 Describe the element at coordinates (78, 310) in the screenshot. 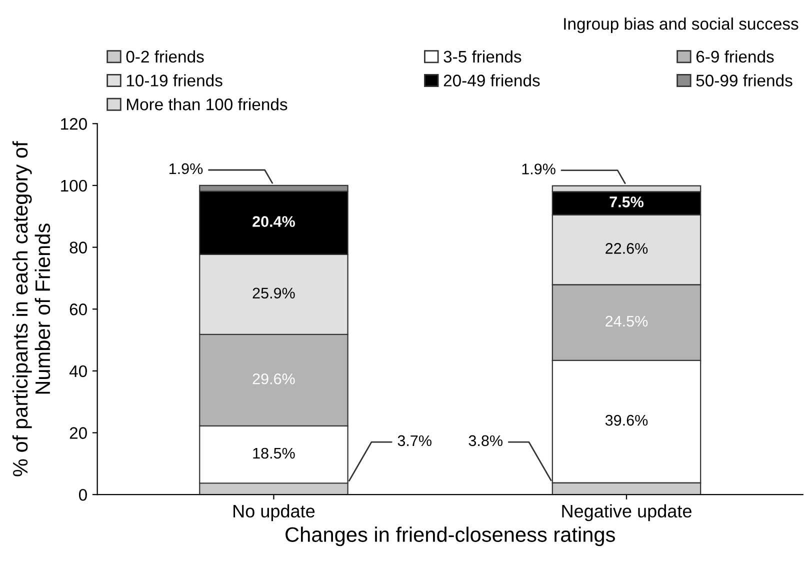

I see `y-tick-label: 60` at that location.